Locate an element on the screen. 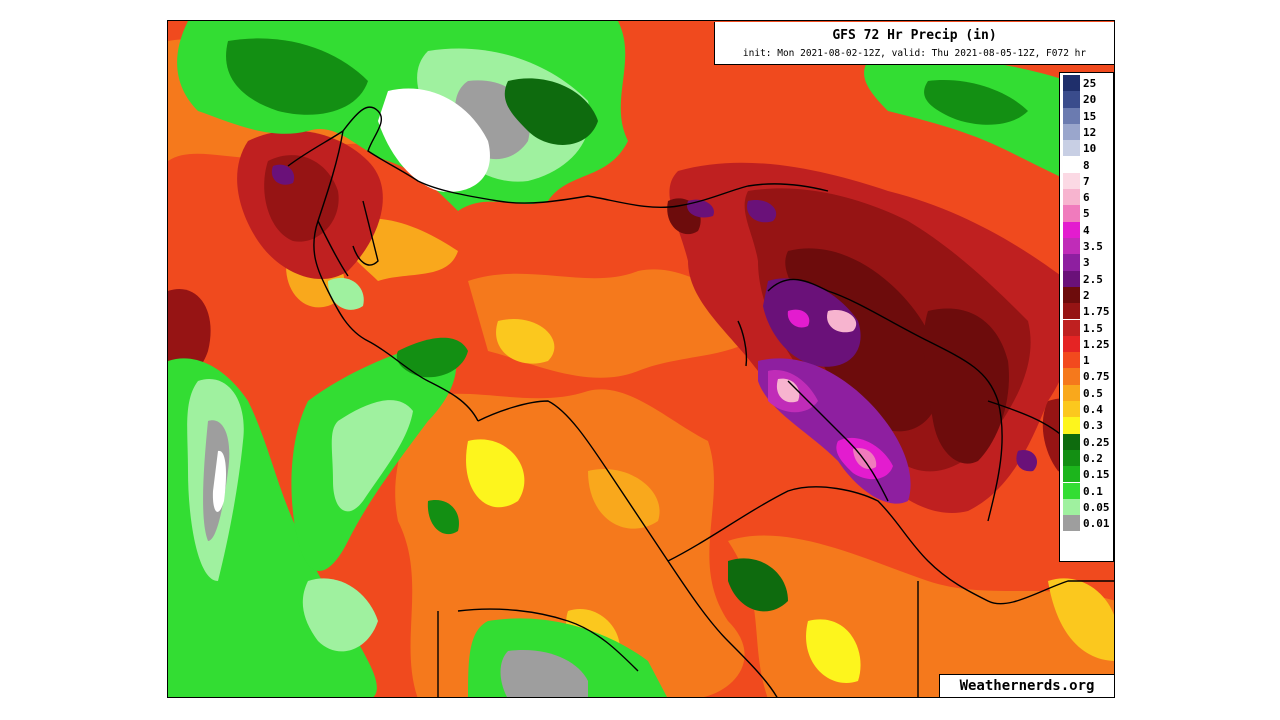  legend-row: 7 is located at coordinates (1087, 181).